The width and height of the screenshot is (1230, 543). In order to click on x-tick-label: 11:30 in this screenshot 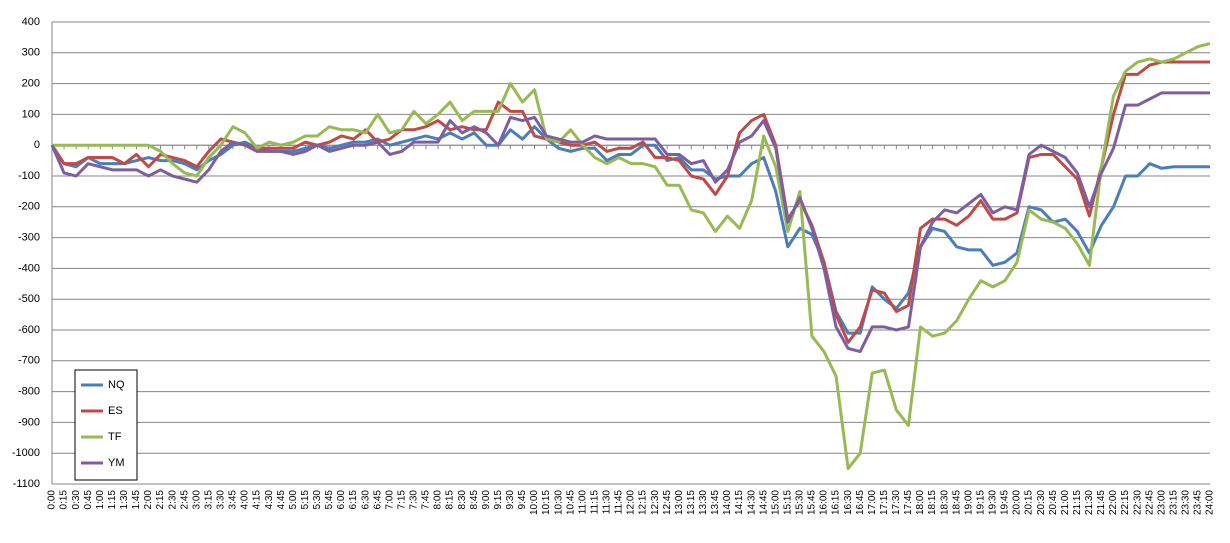, I will do `click(607, 502)`.